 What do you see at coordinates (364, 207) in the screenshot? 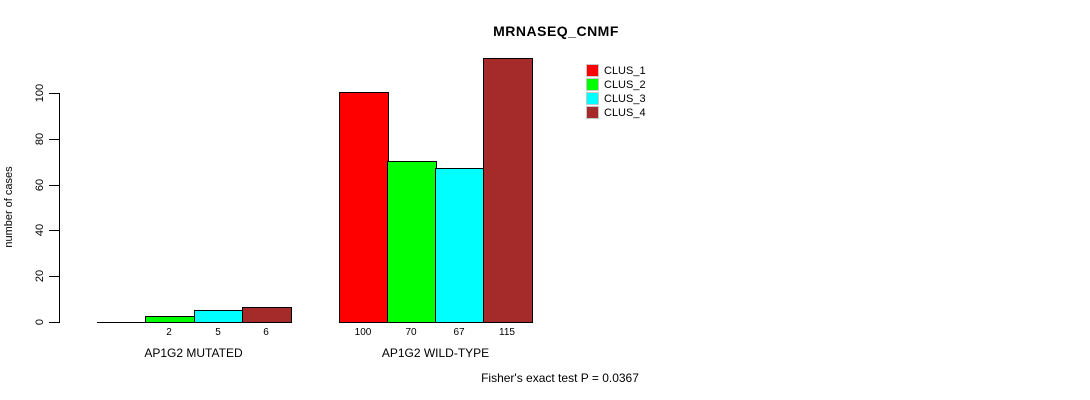
I see `bar-clus_1-group2` at bounding box center [364, 207].